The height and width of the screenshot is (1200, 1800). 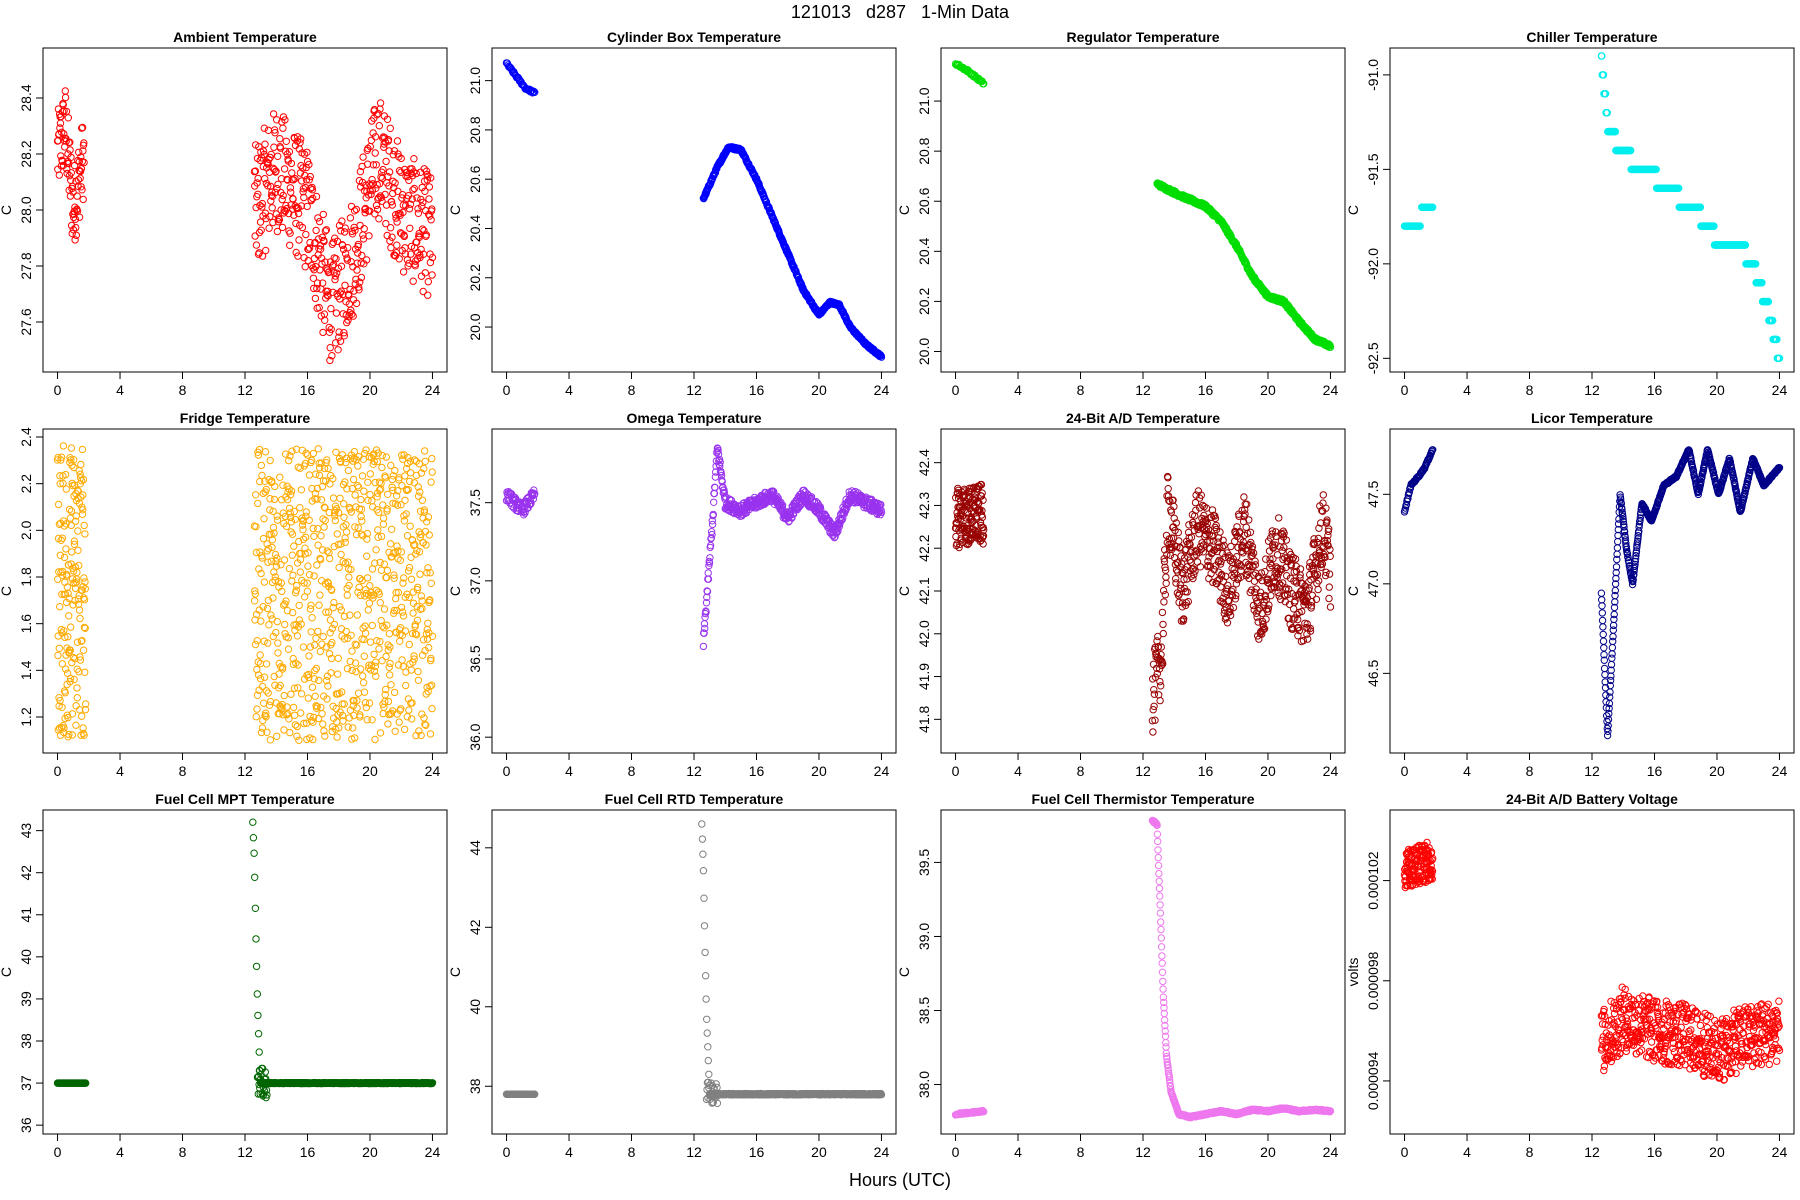 What do you see at coordinates (1331, 771) in the screenshot?
I see `x-tick-label: 24` at bounding box center [1331, 771].